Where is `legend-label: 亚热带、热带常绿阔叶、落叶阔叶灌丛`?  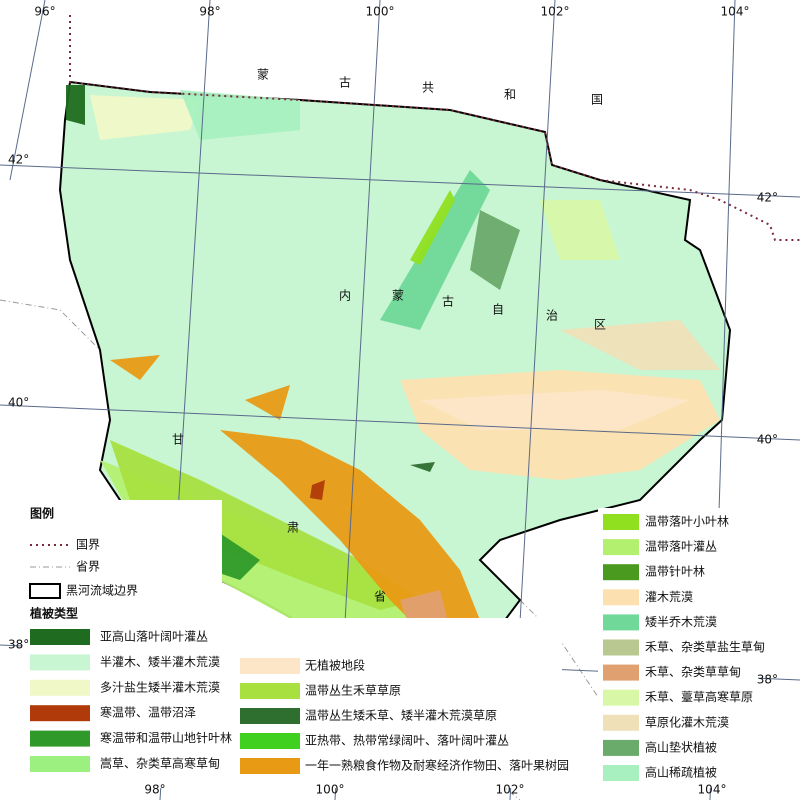
legend-label: 亚热带、热带常绿阔叶、落叶阔叶灌丛 is located at coordinates (407, 740).